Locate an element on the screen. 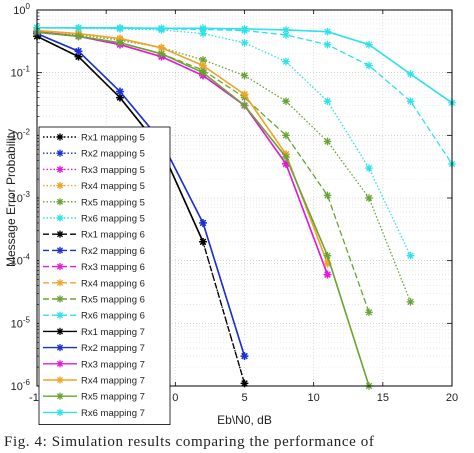 This screenshot has width=474, height=453. legend-entry: Rx2 mapping 5 is located at coordinates (94, 154).